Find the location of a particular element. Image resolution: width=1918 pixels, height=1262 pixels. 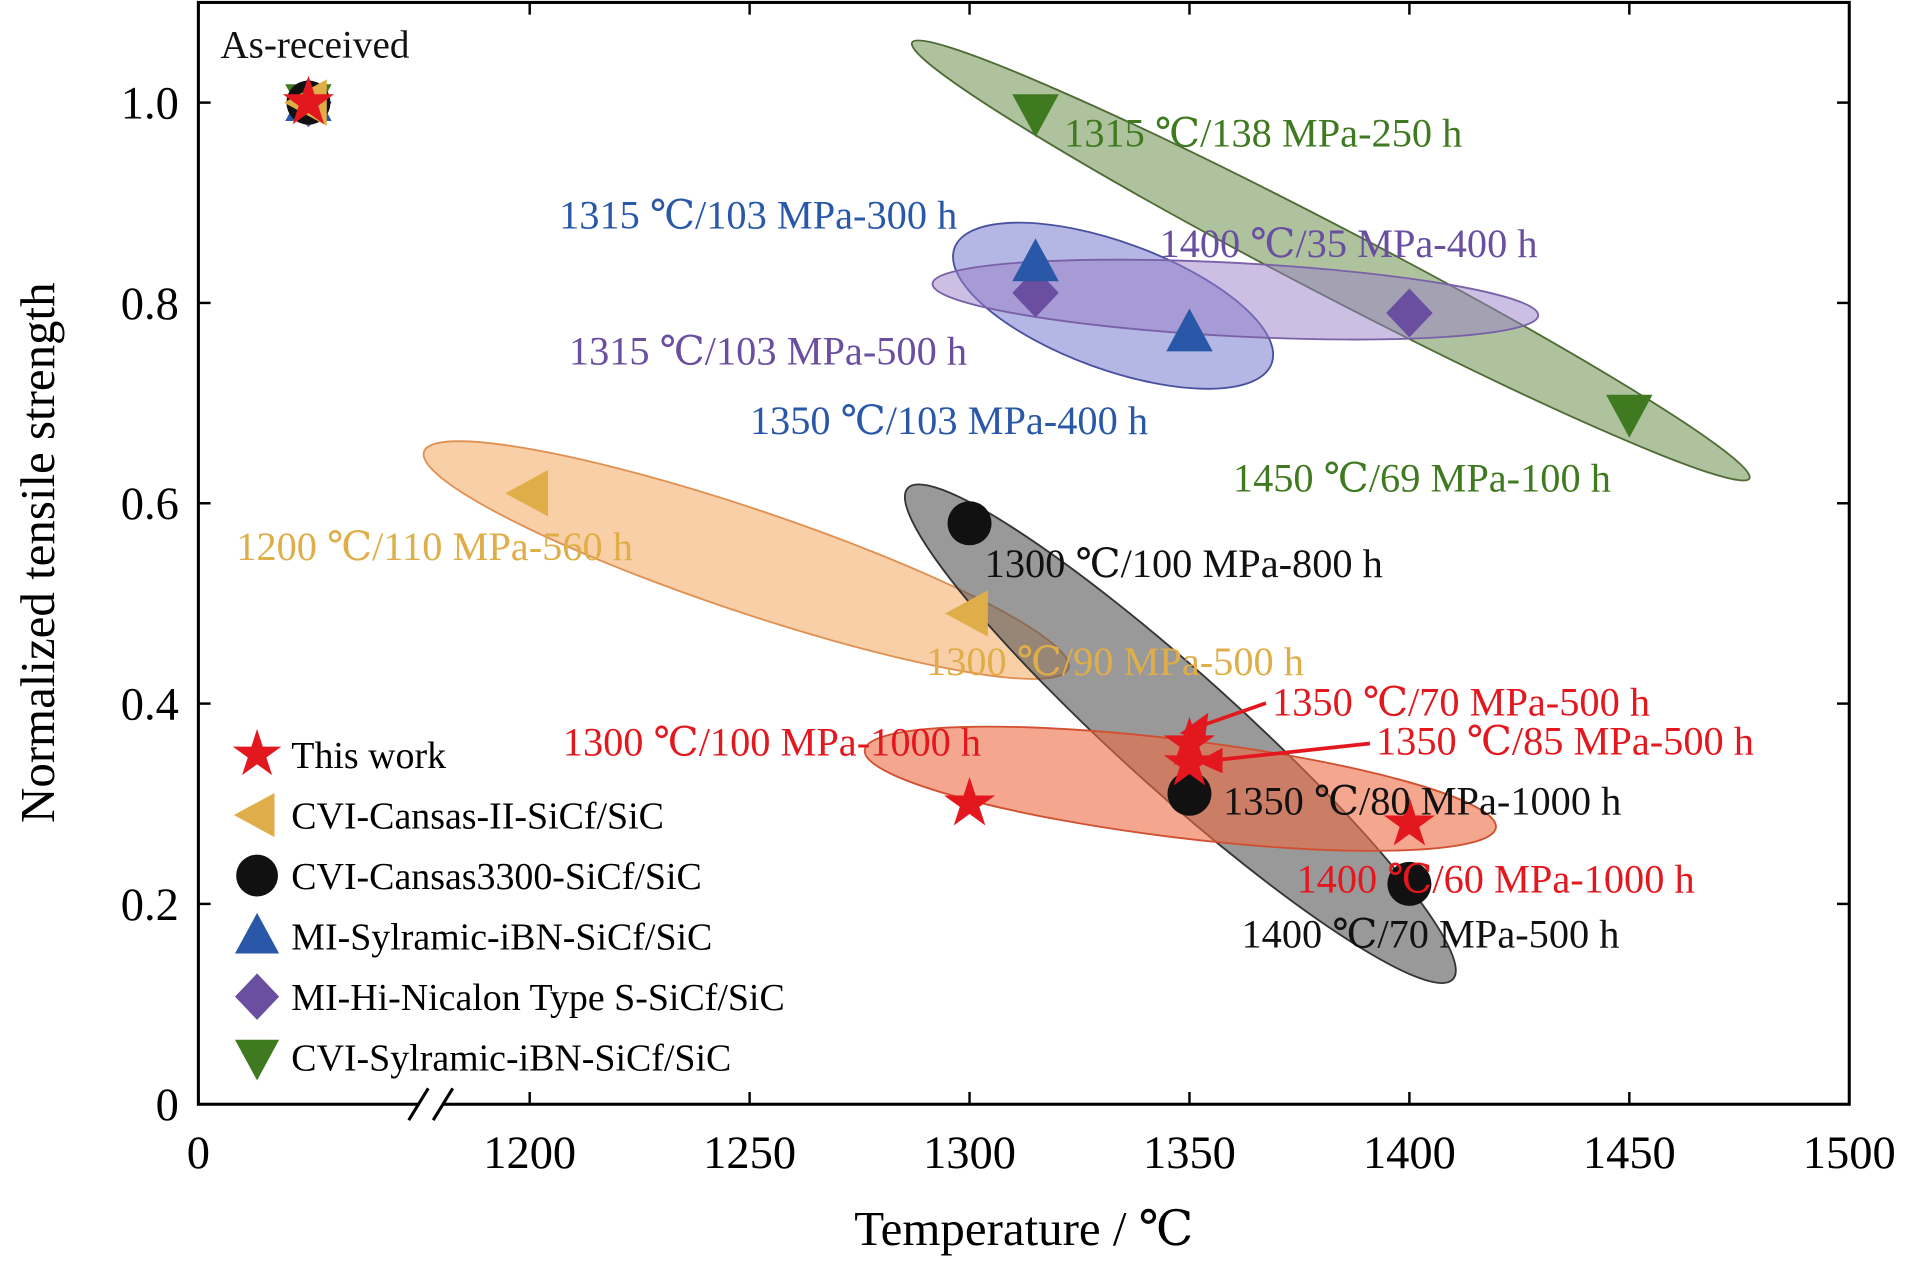

annotation: As-received is located at coordinates (314, 44).